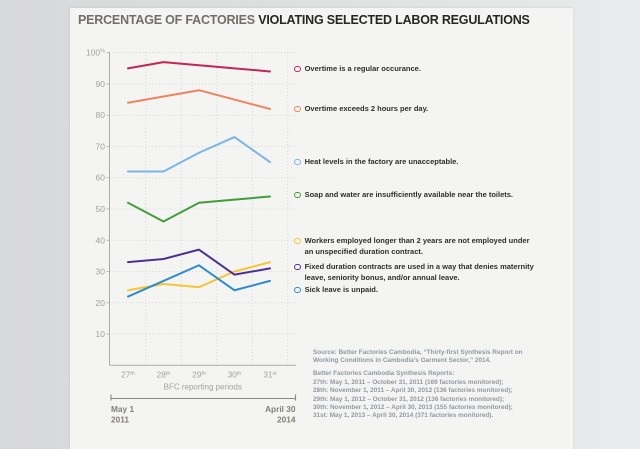 The width and height of the screenshot is (640, 449). Describe the element at coordinates (341, 289) in the screenshot. I see `legend-label: Sick leave is unpaid.` at that location.